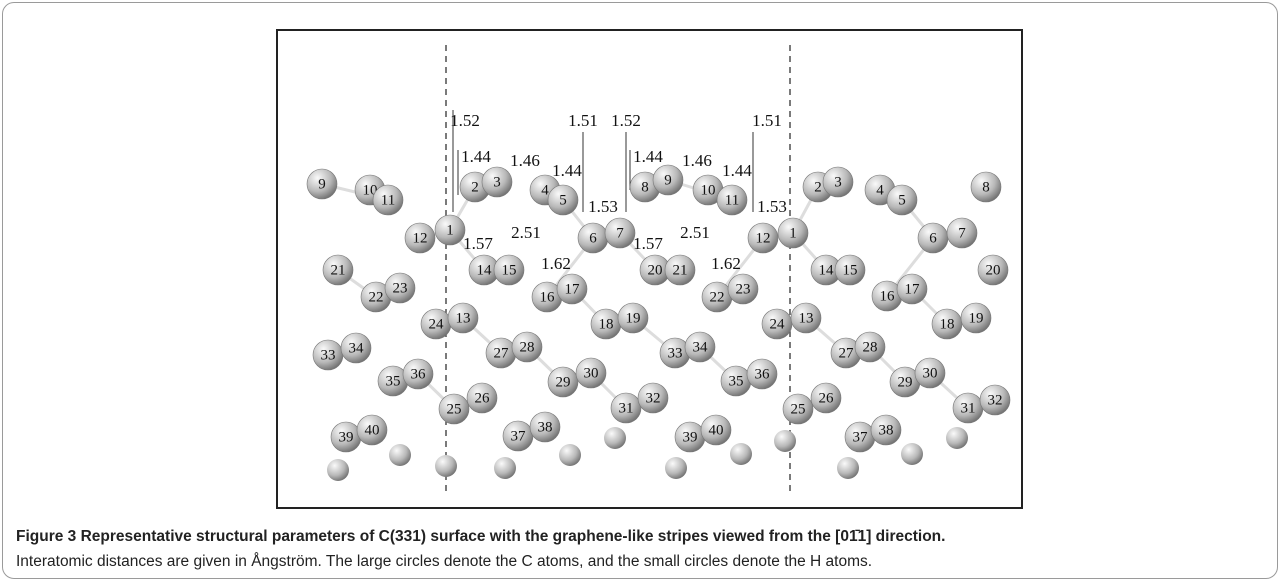 The image size is (1282, 583). What do you see at coordinates (986, 187) in the screenshot?
I see `atom-label: 8` at bounding box center [986, 187].